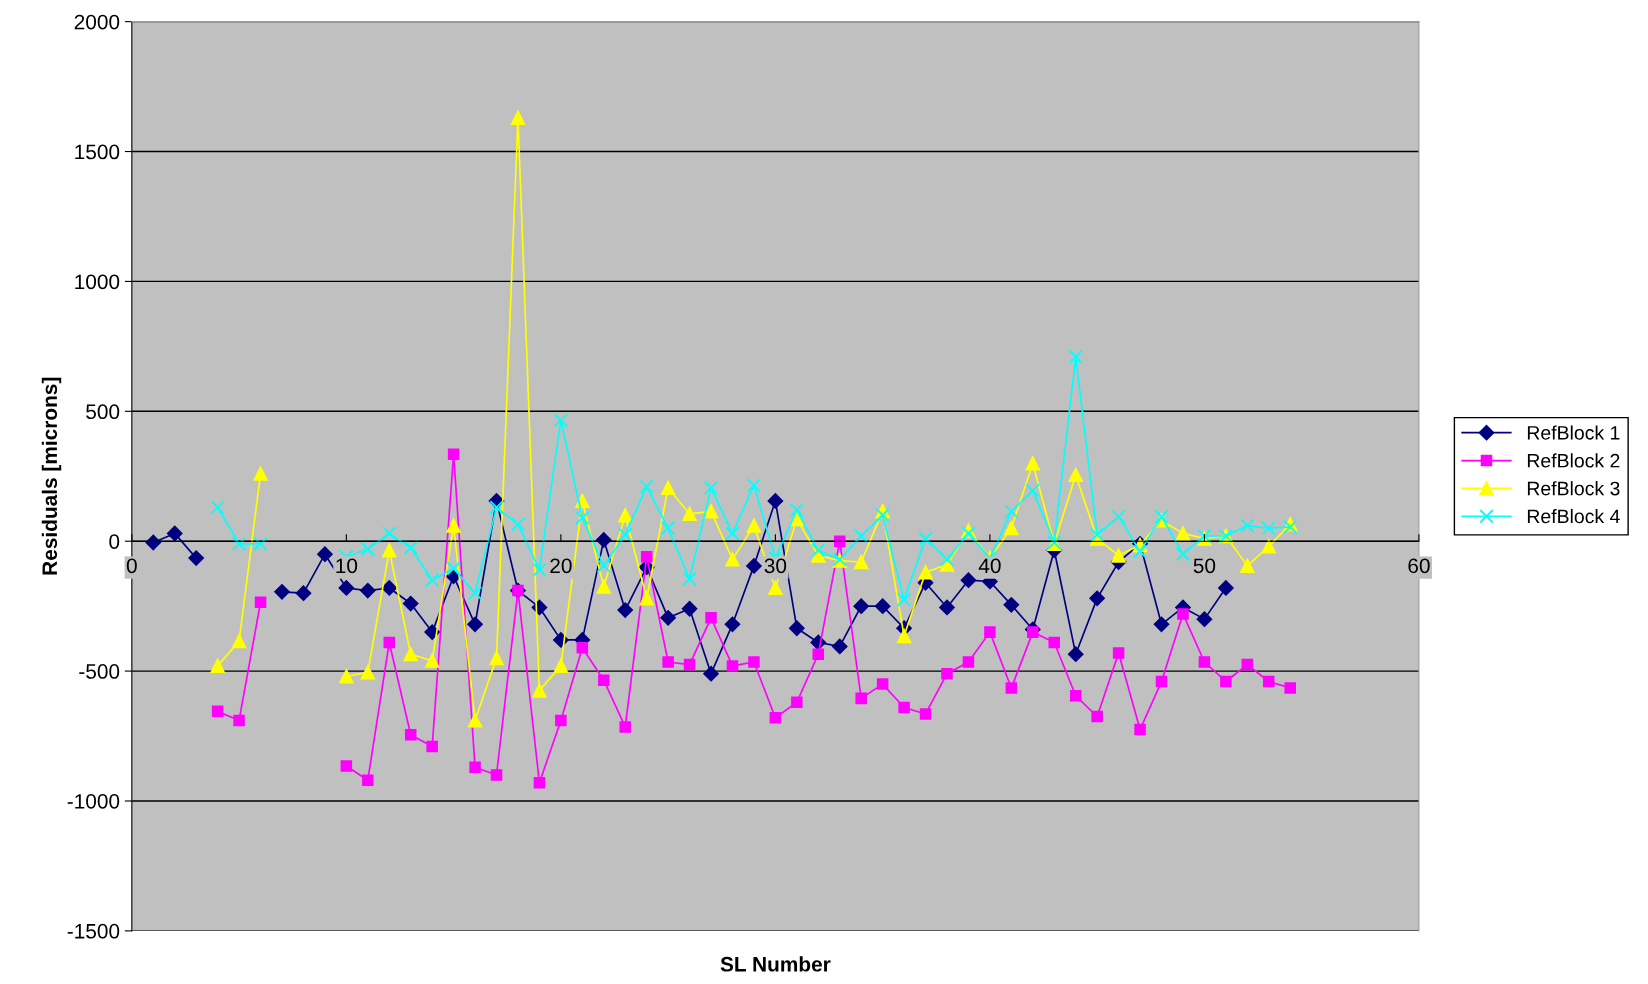 Image resolution: width=1648 pixels, height=984 pixels. What do you see at coordinates (561, 566) in the screenshot?
I see `x-tick-label: 20` at bounding box center [561, 566].